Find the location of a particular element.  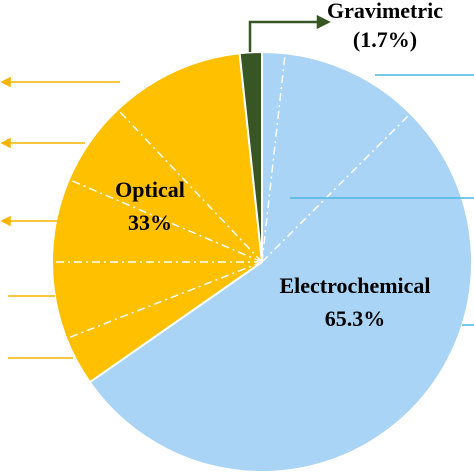

slice-label: Gravimetric is located at coordinates (385, 11).